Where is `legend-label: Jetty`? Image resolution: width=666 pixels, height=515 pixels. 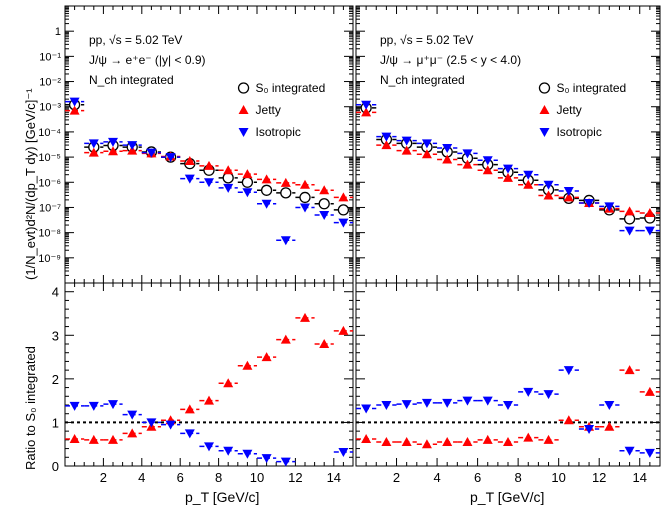 legend-label: Jetty is located at coordinates (568, 110).